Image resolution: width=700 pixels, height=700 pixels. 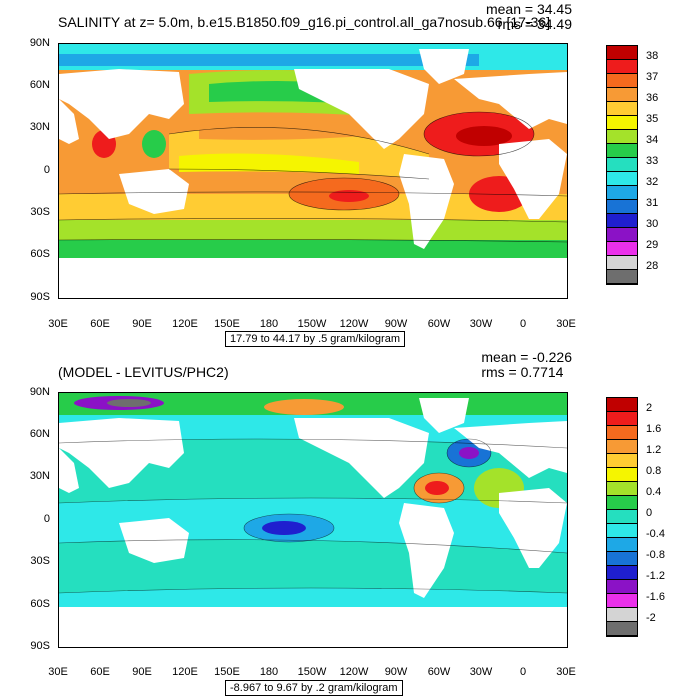 I want to click on colorbar-label: -2, so click(x=651, y=617).